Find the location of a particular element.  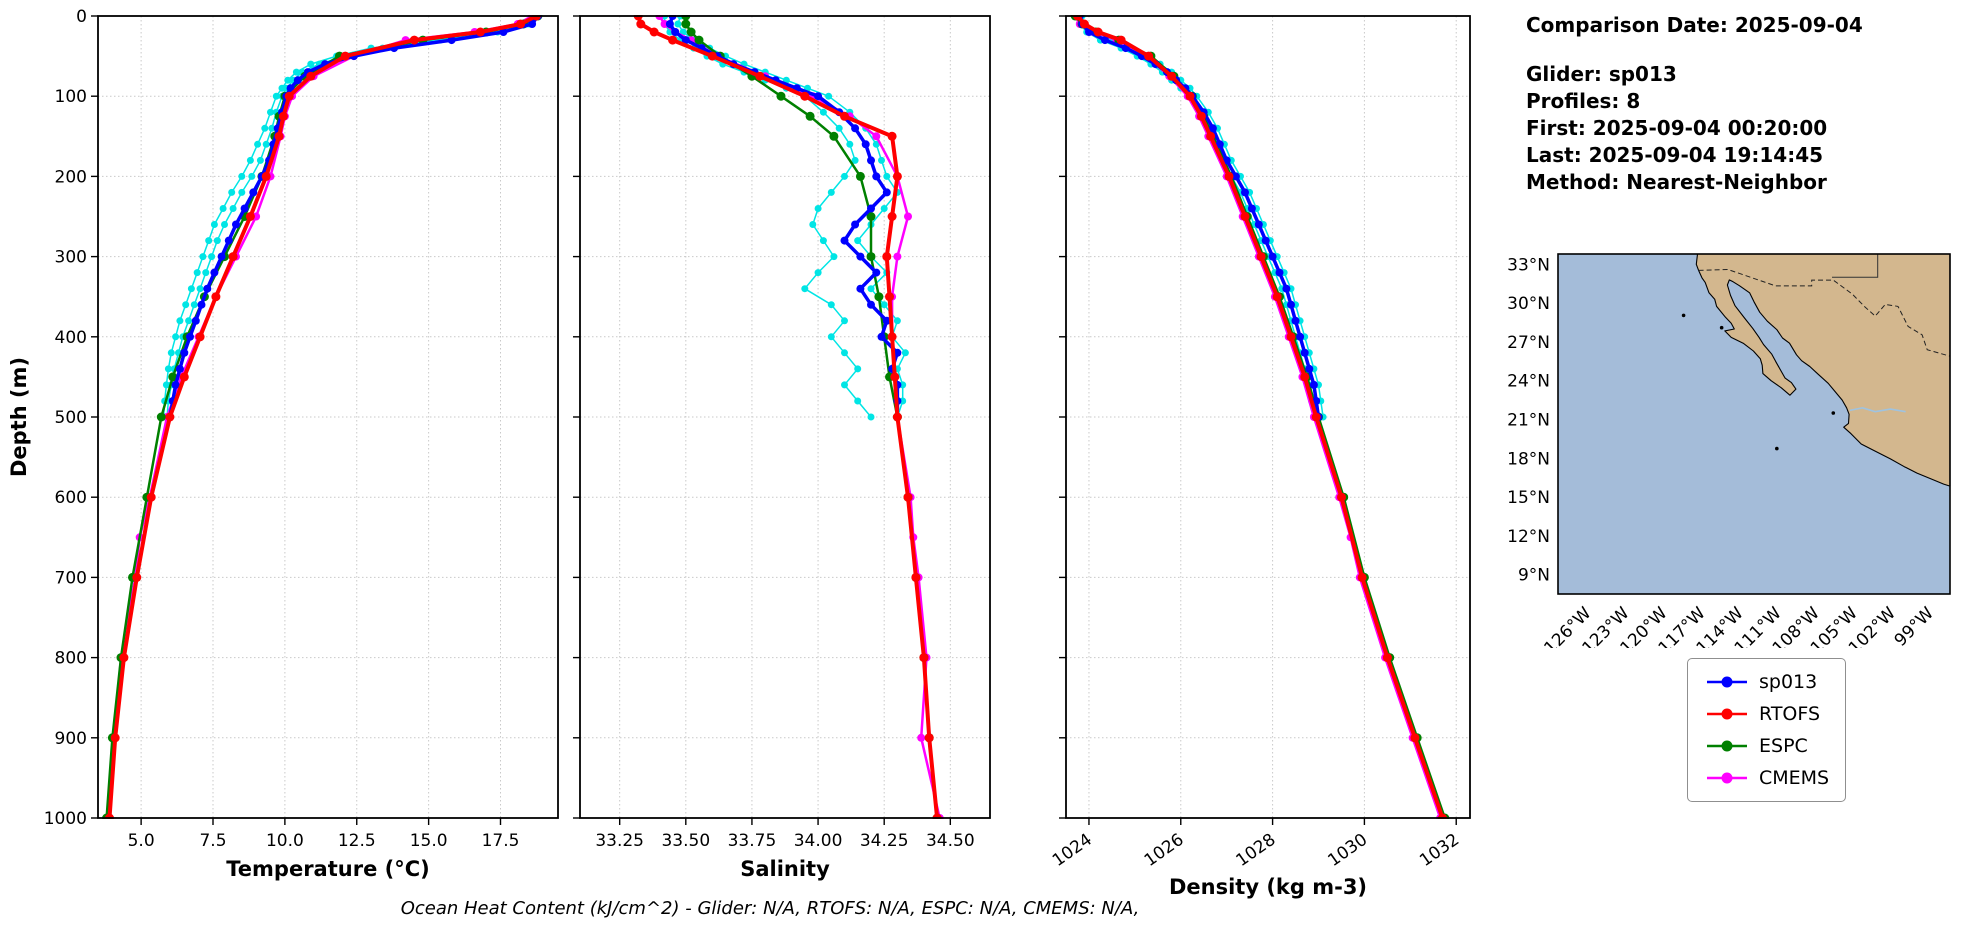

svg-text: 34.25 is located at coordinates (884, 841).